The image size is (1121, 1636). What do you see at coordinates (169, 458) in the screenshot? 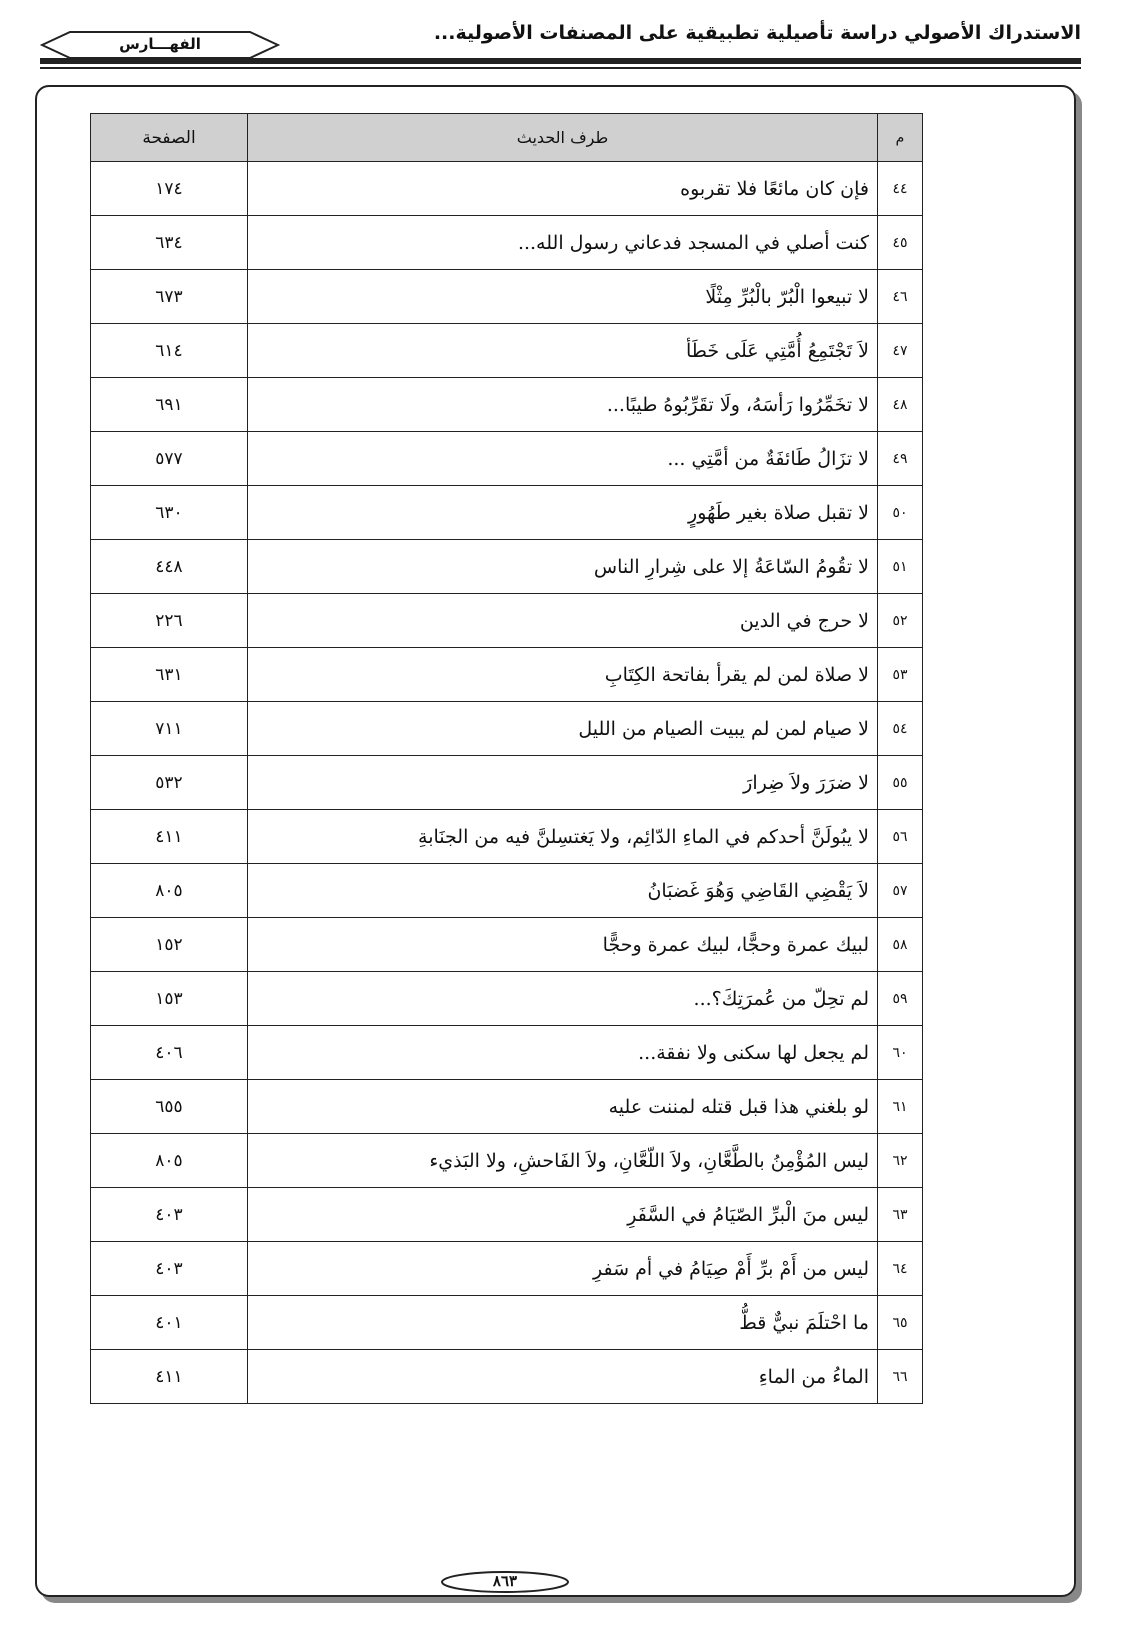
I see `page-ref: ٥٧٧` at bounding box center [169, 458].